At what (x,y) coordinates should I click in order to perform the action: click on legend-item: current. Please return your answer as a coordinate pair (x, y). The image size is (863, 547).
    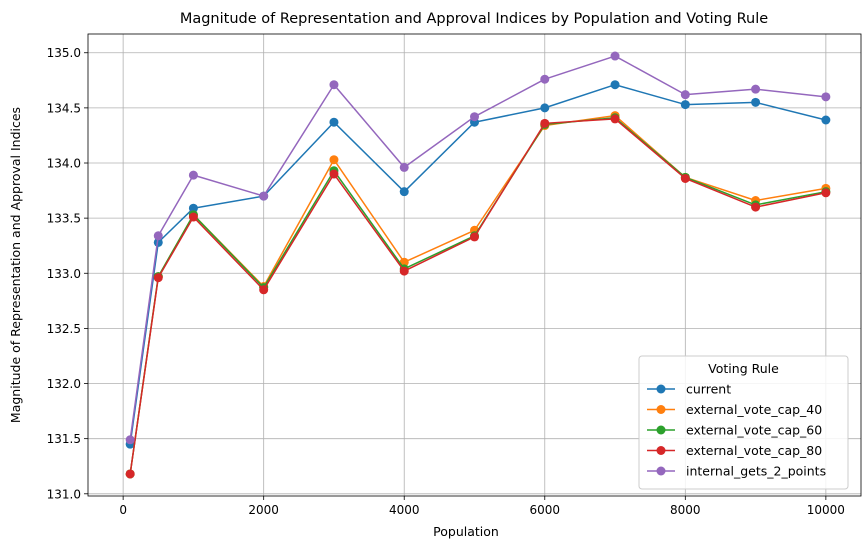
    Looking at the image, I should click on (689, 389).